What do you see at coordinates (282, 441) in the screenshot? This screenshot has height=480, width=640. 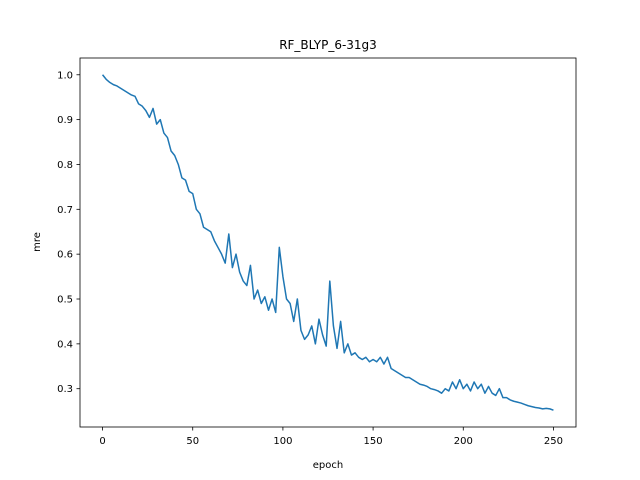 I see `x-tick-label: 100` at bounding box center [282, 441].